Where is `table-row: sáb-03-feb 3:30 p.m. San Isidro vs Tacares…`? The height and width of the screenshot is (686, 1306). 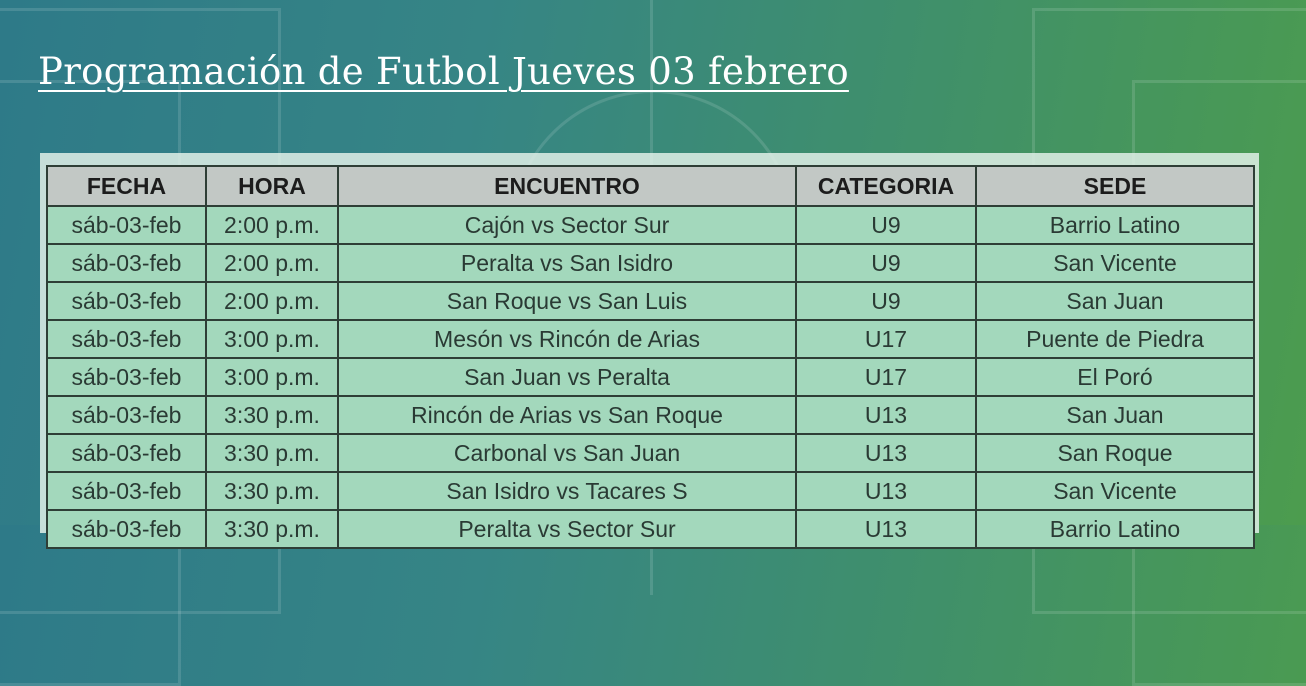
table-row: sáb-03-feb 3:30 p.m. San Isidro vs Tacares… is located at coordinates (650, 491).